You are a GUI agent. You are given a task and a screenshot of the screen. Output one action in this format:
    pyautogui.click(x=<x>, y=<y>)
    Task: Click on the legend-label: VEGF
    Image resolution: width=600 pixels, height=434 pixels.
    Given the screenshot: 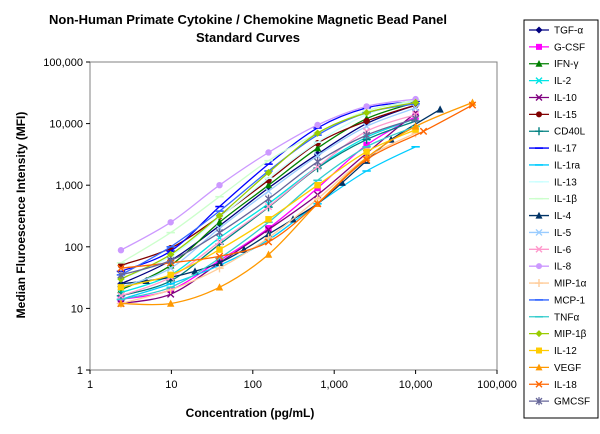 What is the action you would take?
    pyautogui.click(x=567, y=368)
    